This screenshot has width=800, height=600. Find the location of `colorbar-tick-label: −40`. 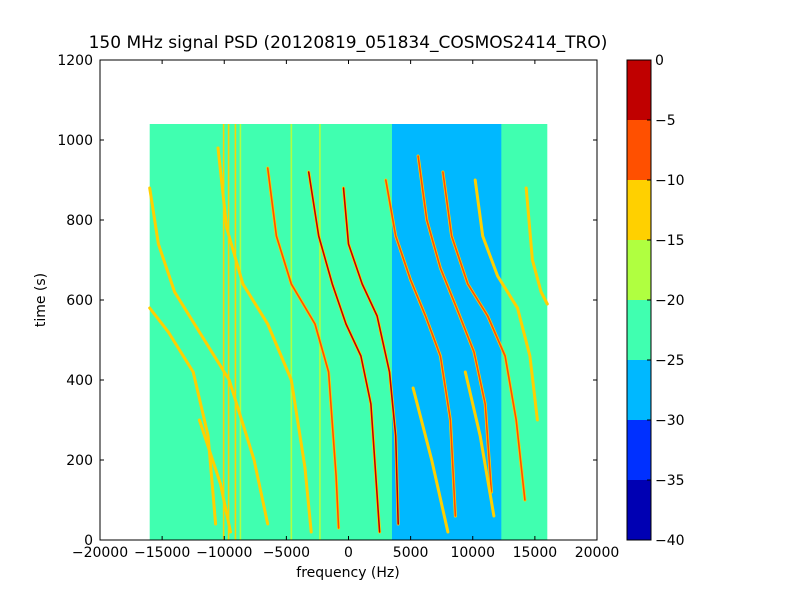

colorbar-tick-label: −40 is located at coordinates (670, 541).